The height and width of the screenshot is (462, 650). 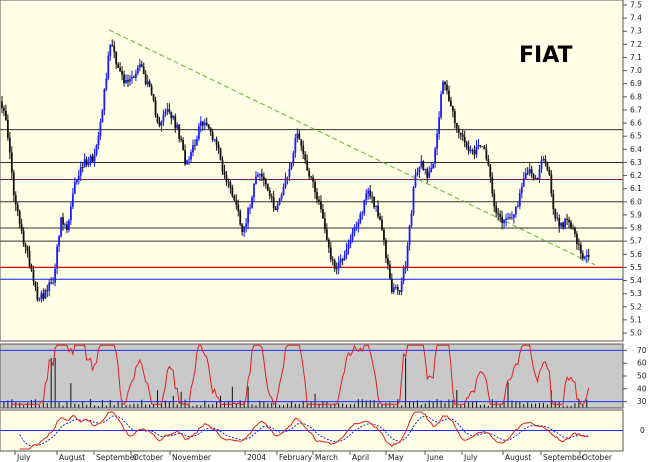 I want to click on oscillator-tick-label: 40, so click(x=642, y=388).